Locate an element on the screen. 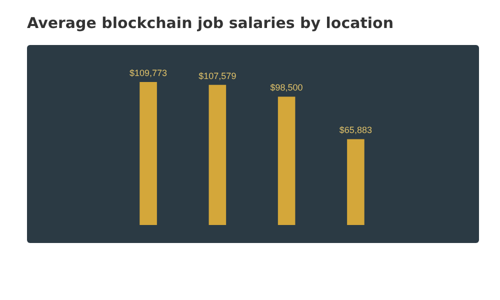  data-label: $65,883 is located at coordinates (355, 130).